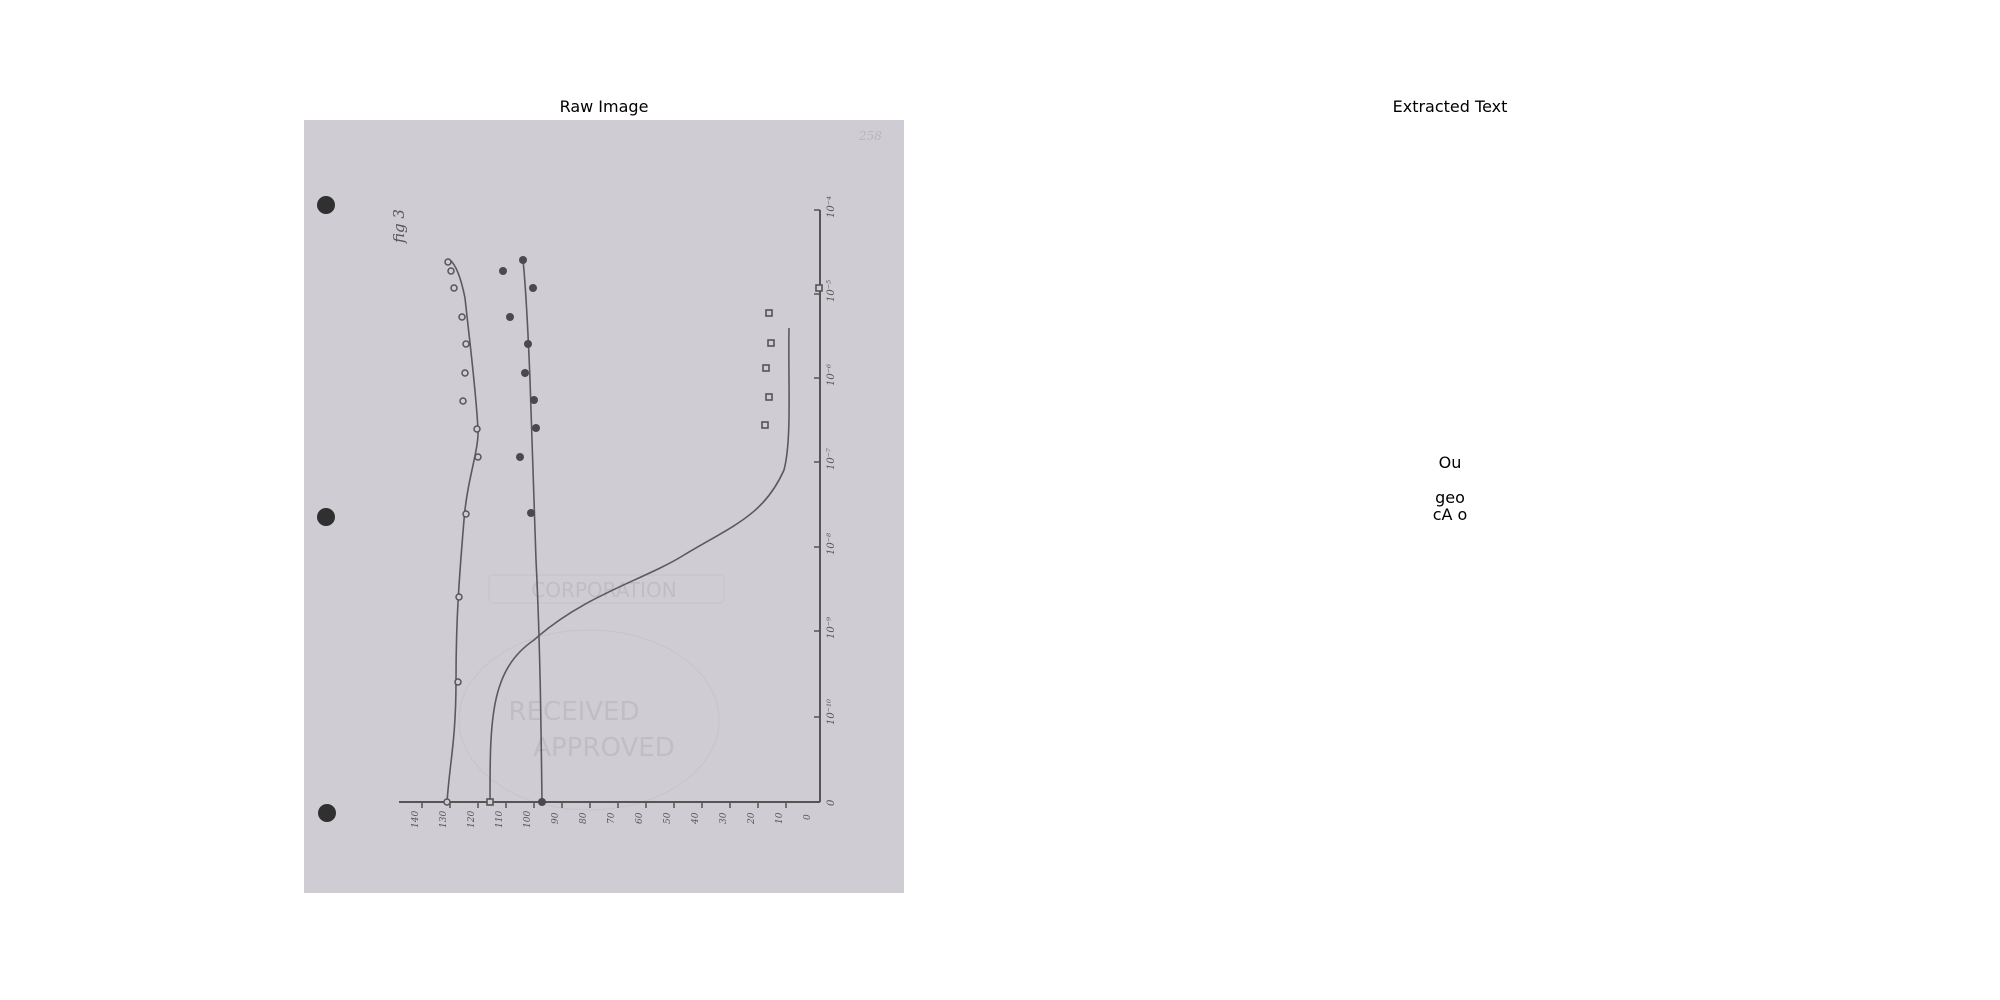  I want to click on open-circle-curve, so click(462, 531).